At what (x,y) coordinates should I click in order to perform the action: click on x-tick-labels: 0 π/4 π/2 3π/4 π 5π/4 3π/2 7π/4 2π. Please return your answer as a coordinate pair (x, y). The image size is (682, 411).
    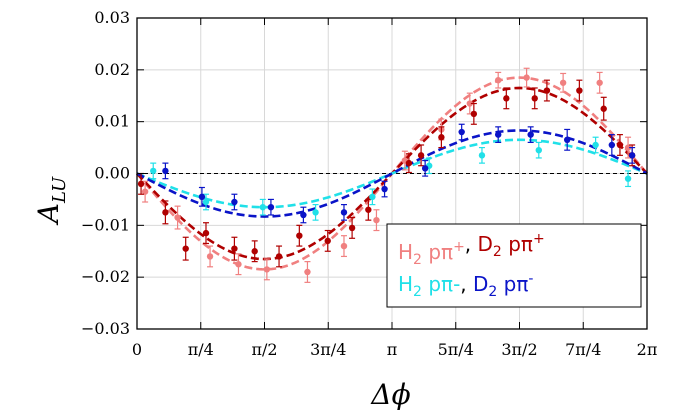
    Looking at the image, I should click on (394, 349).